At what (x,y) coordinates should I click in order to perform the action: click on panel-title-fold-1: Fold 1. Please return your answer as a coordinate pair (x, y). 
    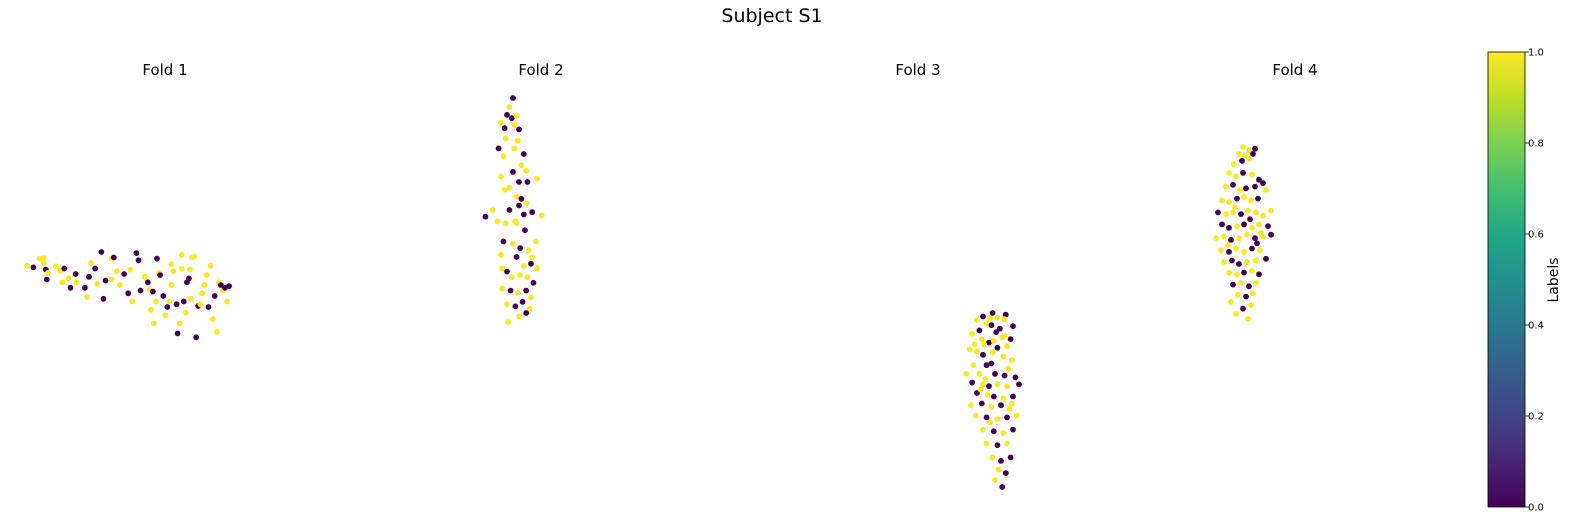
    Looking at the image, I should click on (164, 70).